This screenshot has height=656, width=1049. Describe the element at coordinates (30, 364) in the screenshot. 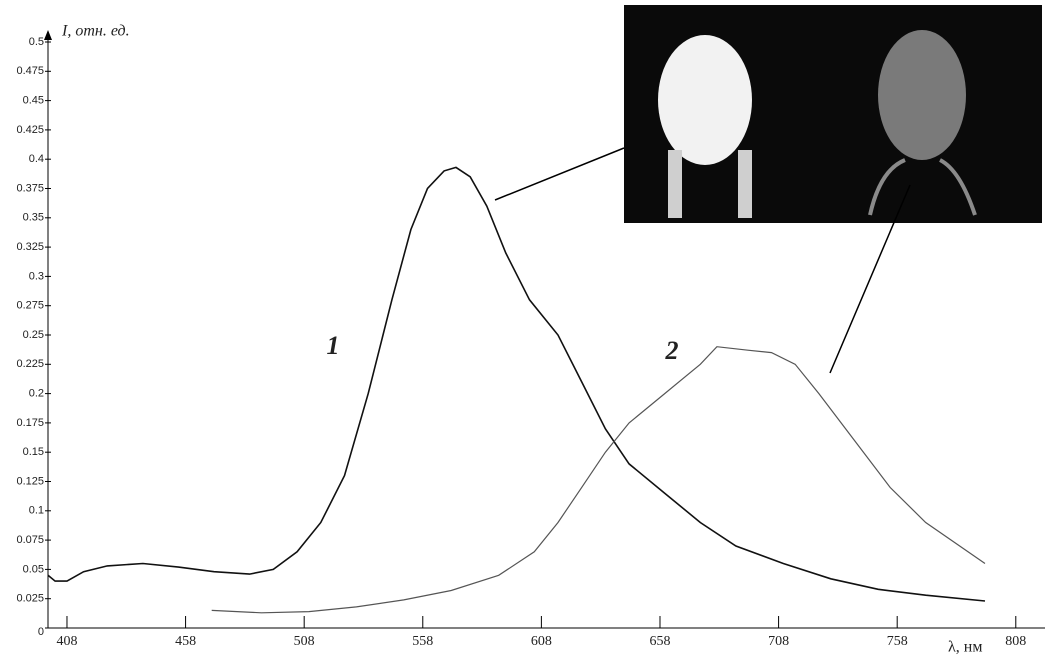

I see `y-tick-label: 0.225` at that location.